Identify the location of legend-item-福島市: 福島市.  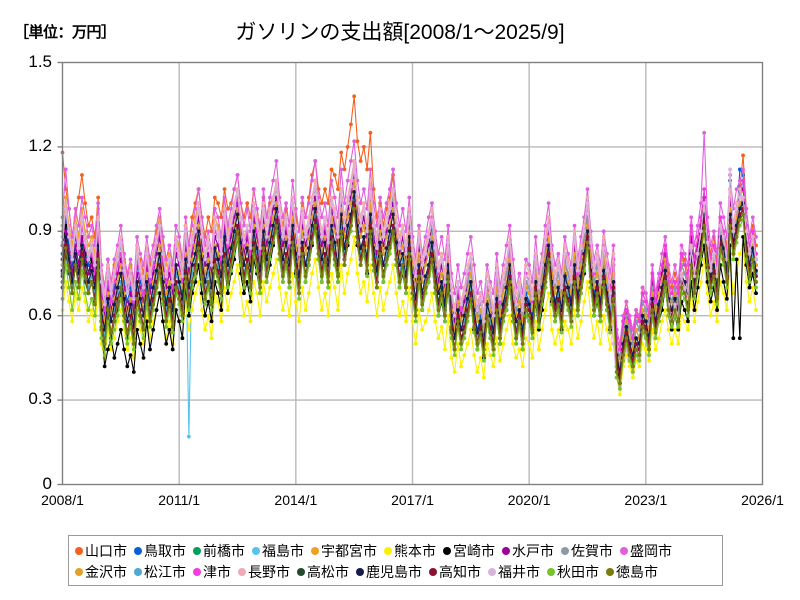
(278, 551).